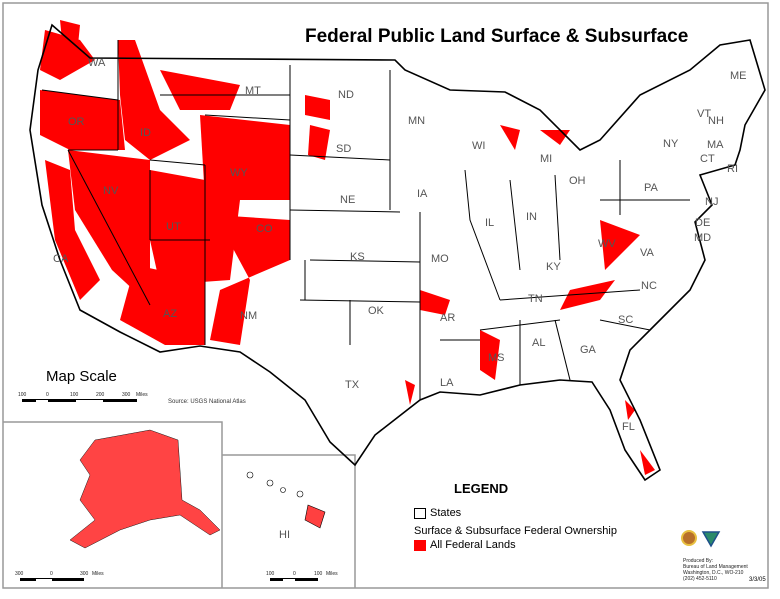 The image size is (780, 599). Describe the element at coordinates (302, 576) in the screenshot. I see `hawaii-scale-bar: 100 0 100 Miles` at that location.